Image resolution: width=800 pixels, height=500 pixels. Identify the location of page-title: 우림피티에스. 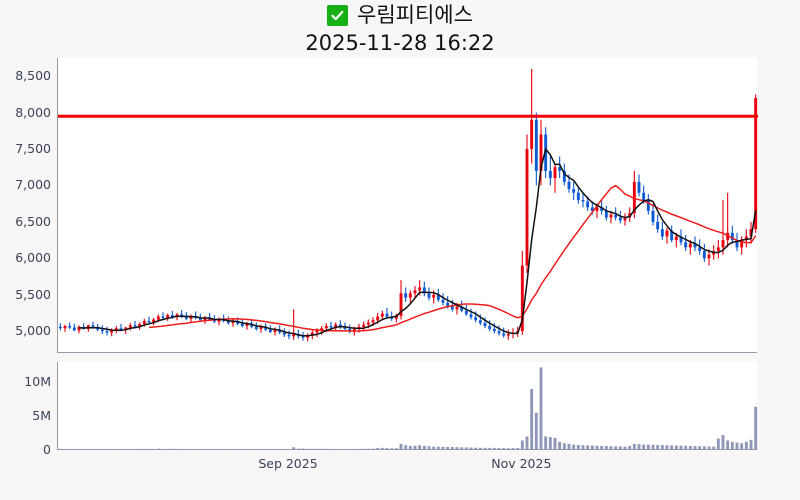
(415, 15).